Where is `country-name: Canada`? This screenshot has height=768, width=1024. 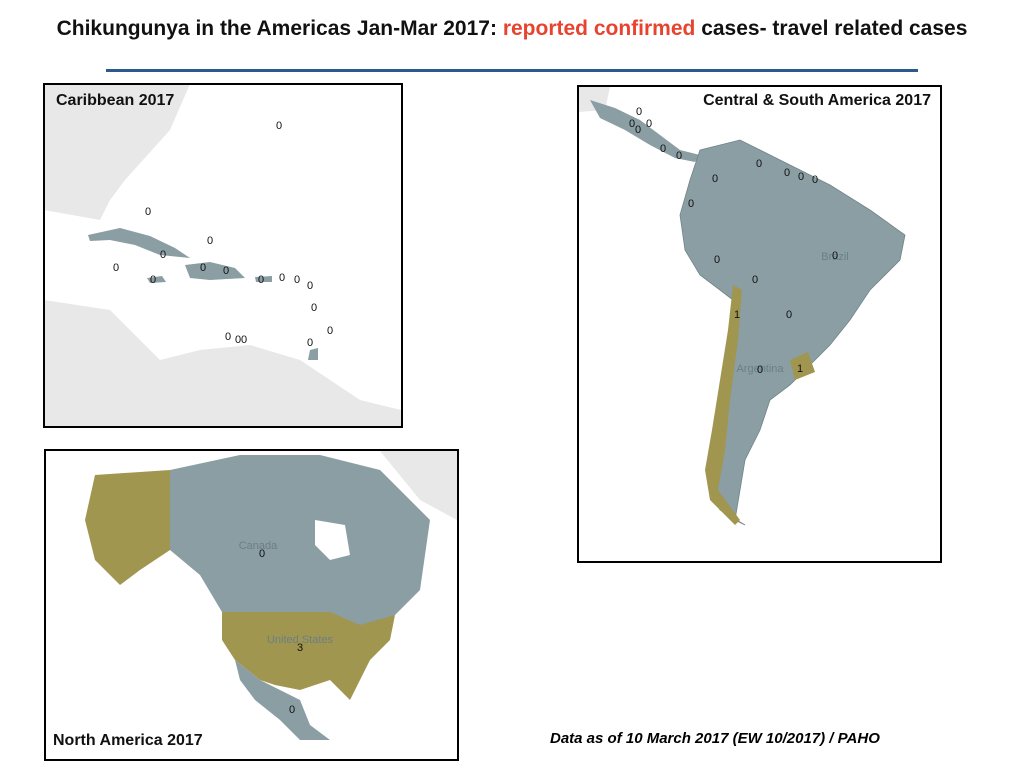 country-name: Canada is located at coordinates (258, 546).